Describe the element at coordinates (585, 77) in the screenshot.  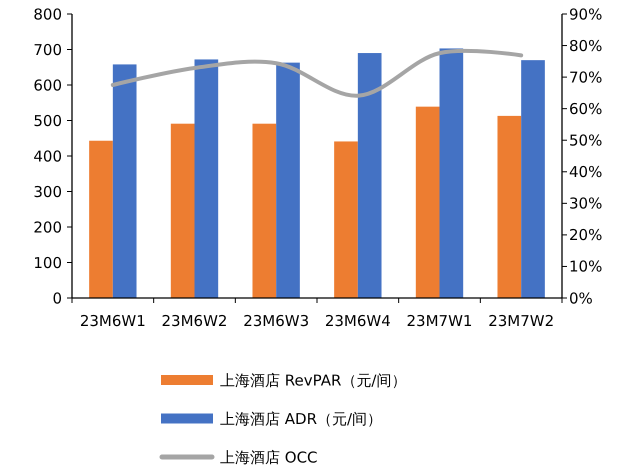
I see `y2-tick-label: 70%` at that location.